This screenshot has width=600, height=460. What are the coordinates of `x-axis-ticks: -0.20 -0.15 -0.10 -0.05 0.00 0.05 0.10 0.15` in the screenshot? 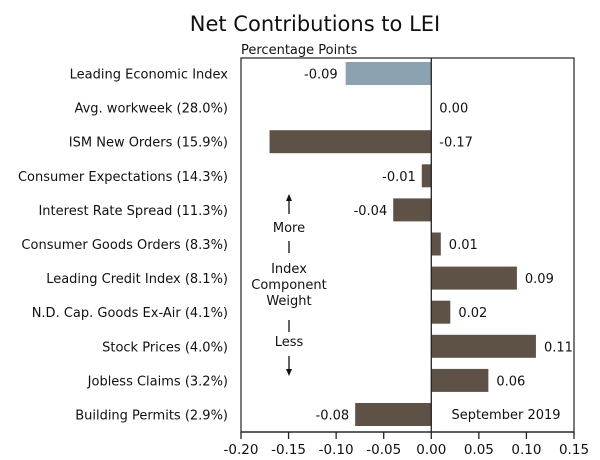 It's located at (406, 445).